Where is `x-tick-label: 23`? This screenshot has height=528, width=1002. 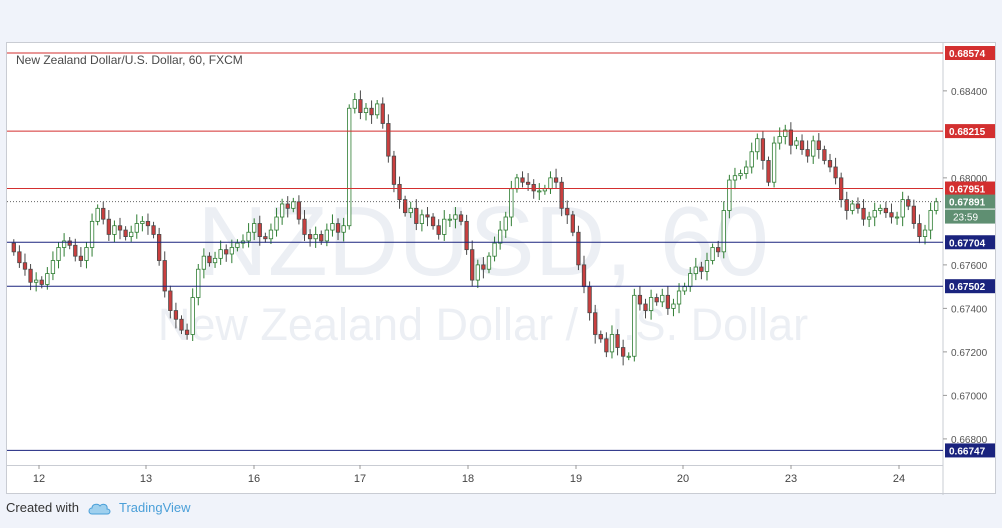 x-tick-label: 23 is located at coordinates (791, 479).